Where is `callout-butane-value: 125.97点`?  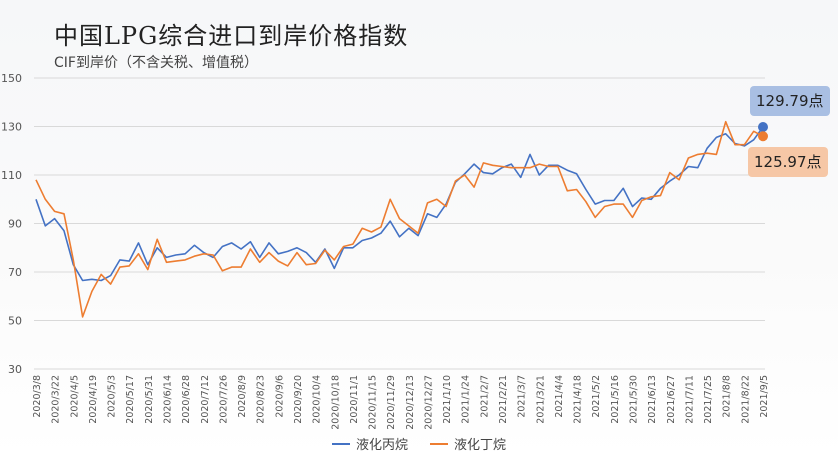
callout-butane-value: 125.97点 is located at coordinates (788, 162).